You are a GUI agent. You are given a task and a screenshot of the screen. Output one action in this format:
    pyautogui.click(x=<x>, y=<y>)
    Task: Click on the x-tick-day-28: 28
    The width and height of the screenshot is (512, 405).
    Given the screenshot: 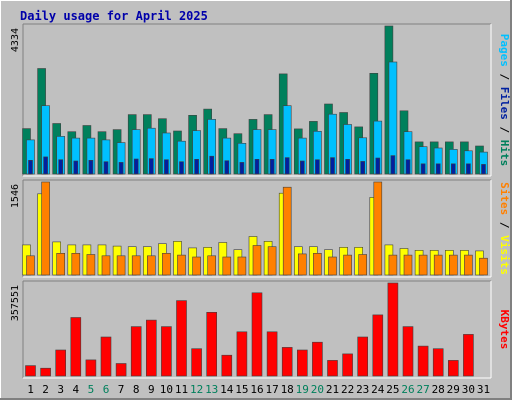 What is the action you would take?
    pyautogui.click(x=438, y=389)
    